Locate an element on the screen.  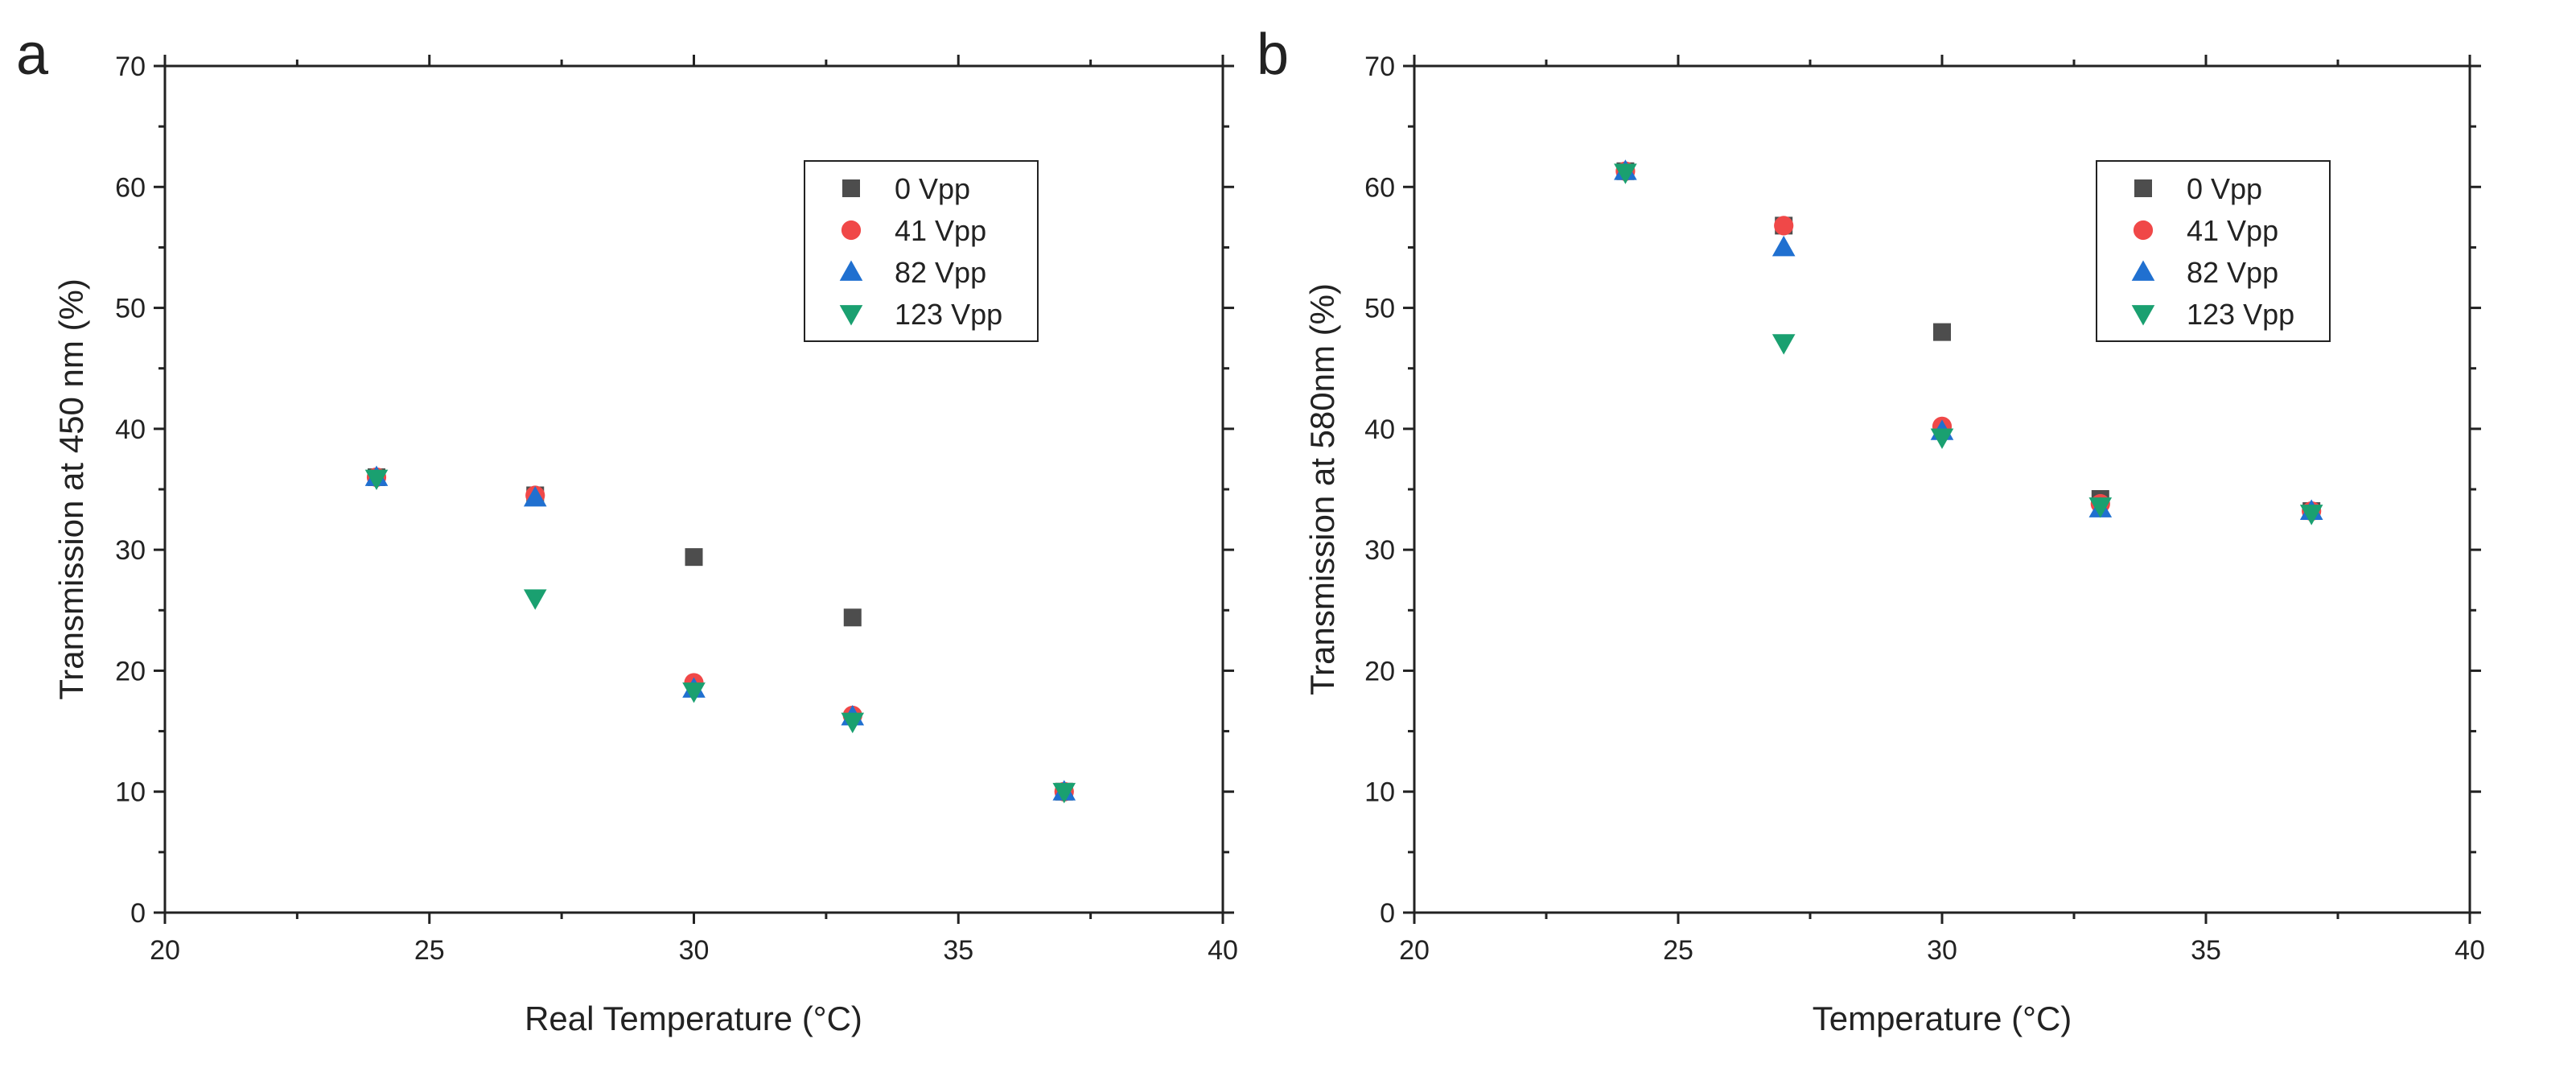
data-marks-b is located at coordinates (1968, 342).